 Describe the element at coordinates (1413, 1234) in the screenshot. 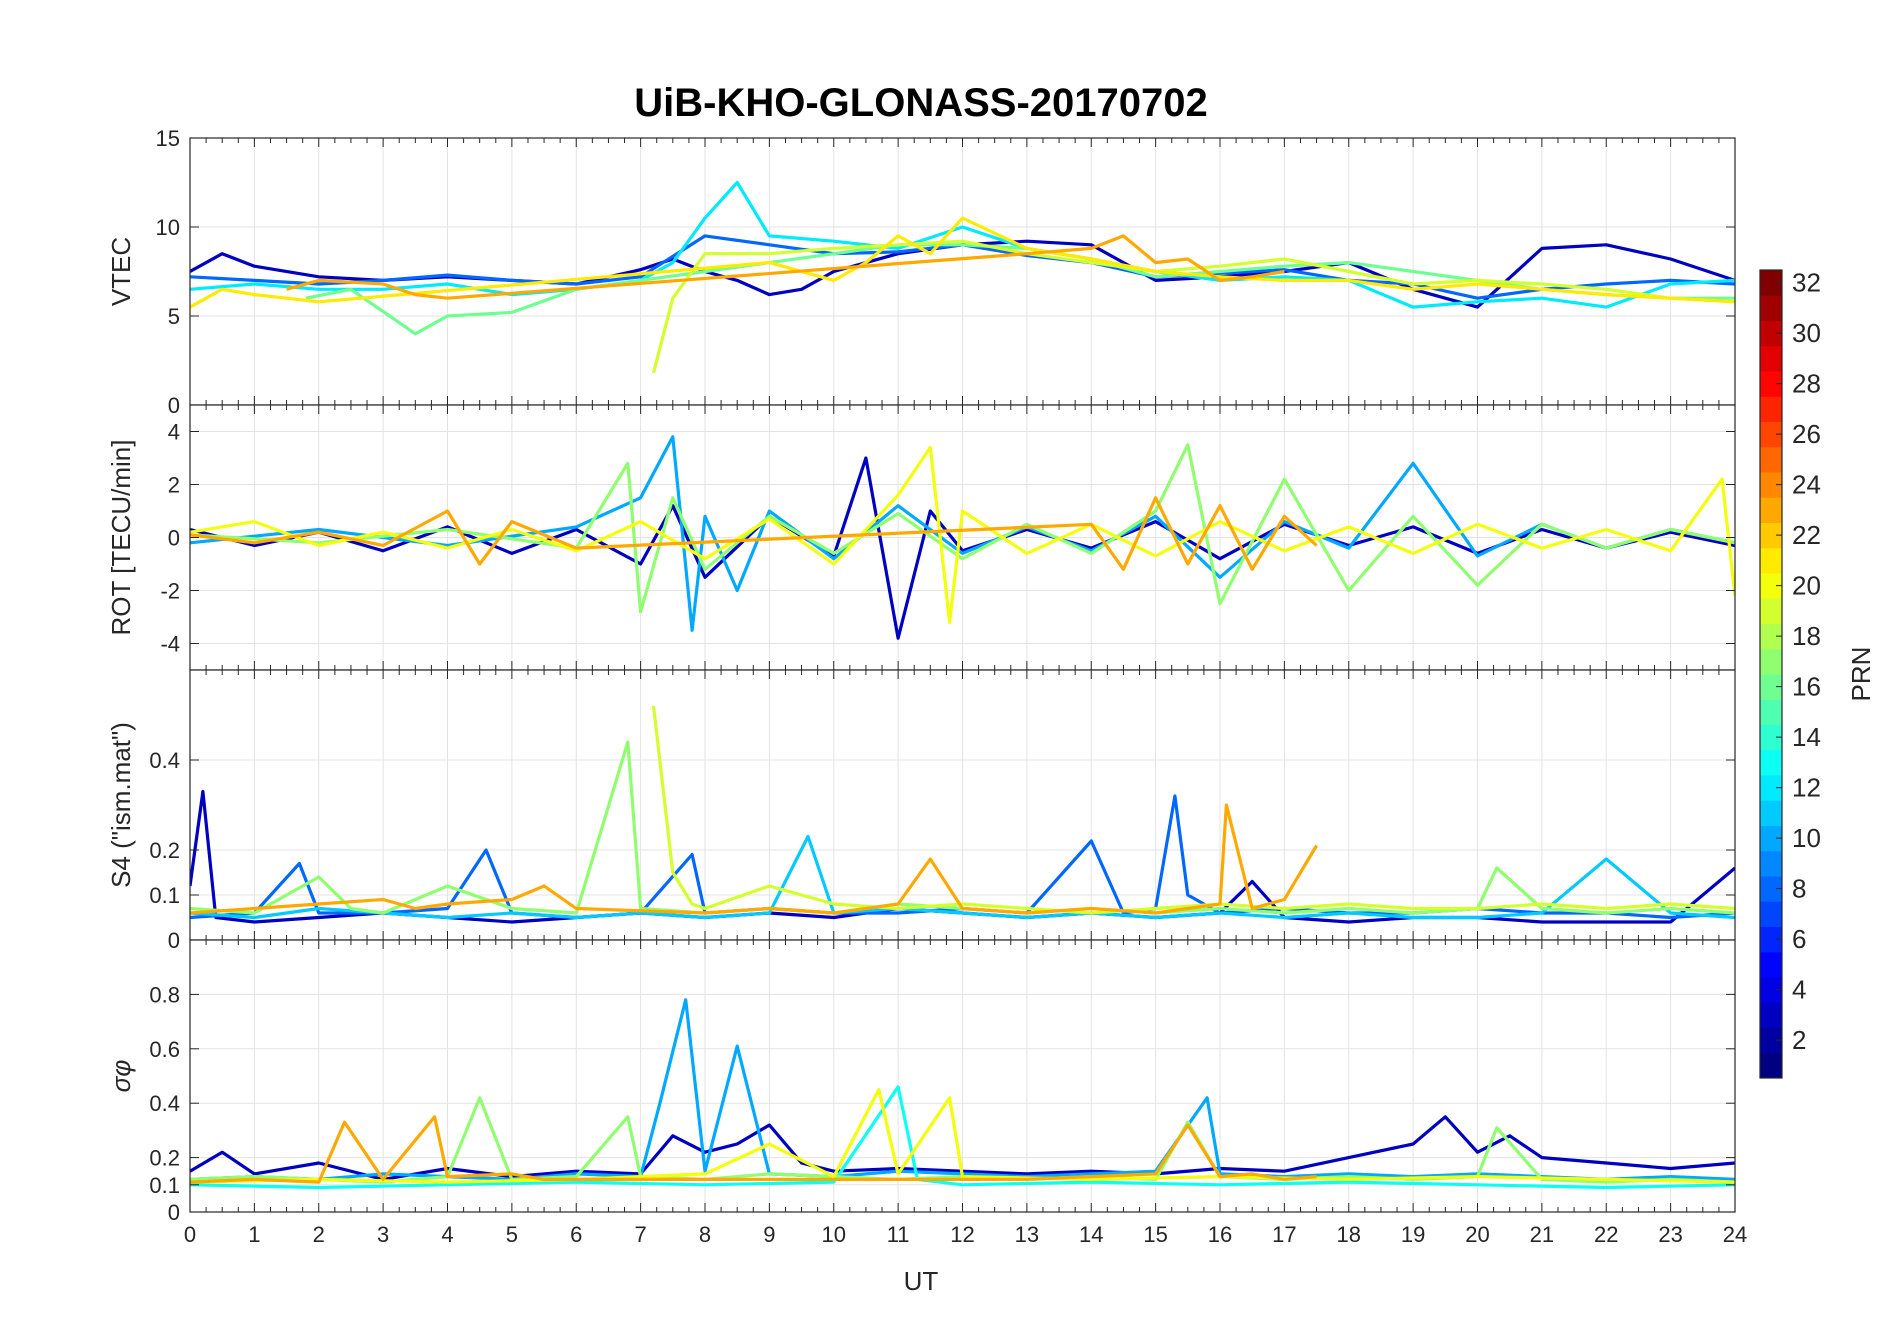

I see `x-tick-label: 19` at that location.